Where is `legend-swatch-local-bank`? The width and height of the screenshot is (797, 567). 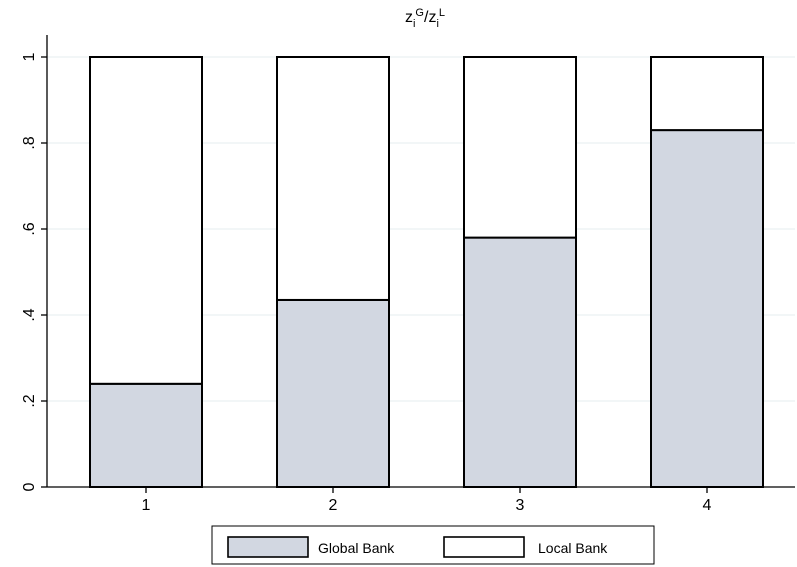
legend-swatch-local-bank is located at coordinates (484, 547).